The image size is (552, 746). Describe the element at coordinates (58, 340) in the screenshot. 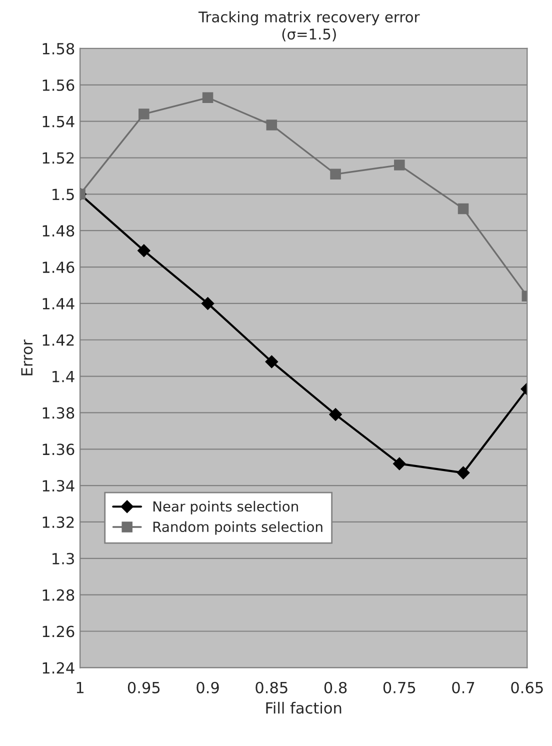

I see `y-tick-label: 1.42` at that location.